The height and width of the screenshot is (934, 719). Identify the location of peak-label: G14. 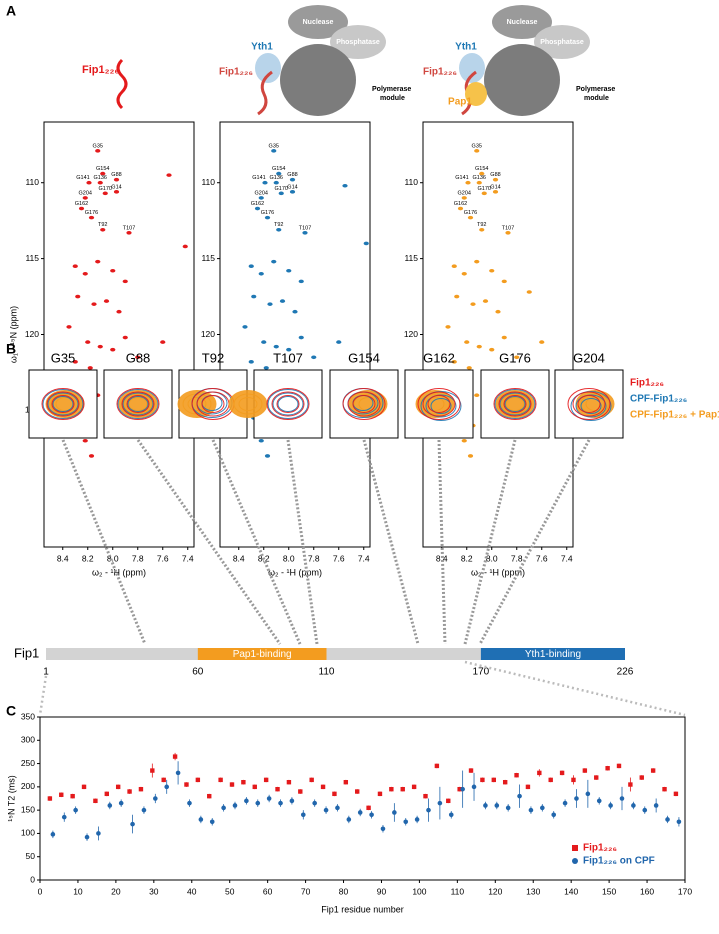
(116, 187).